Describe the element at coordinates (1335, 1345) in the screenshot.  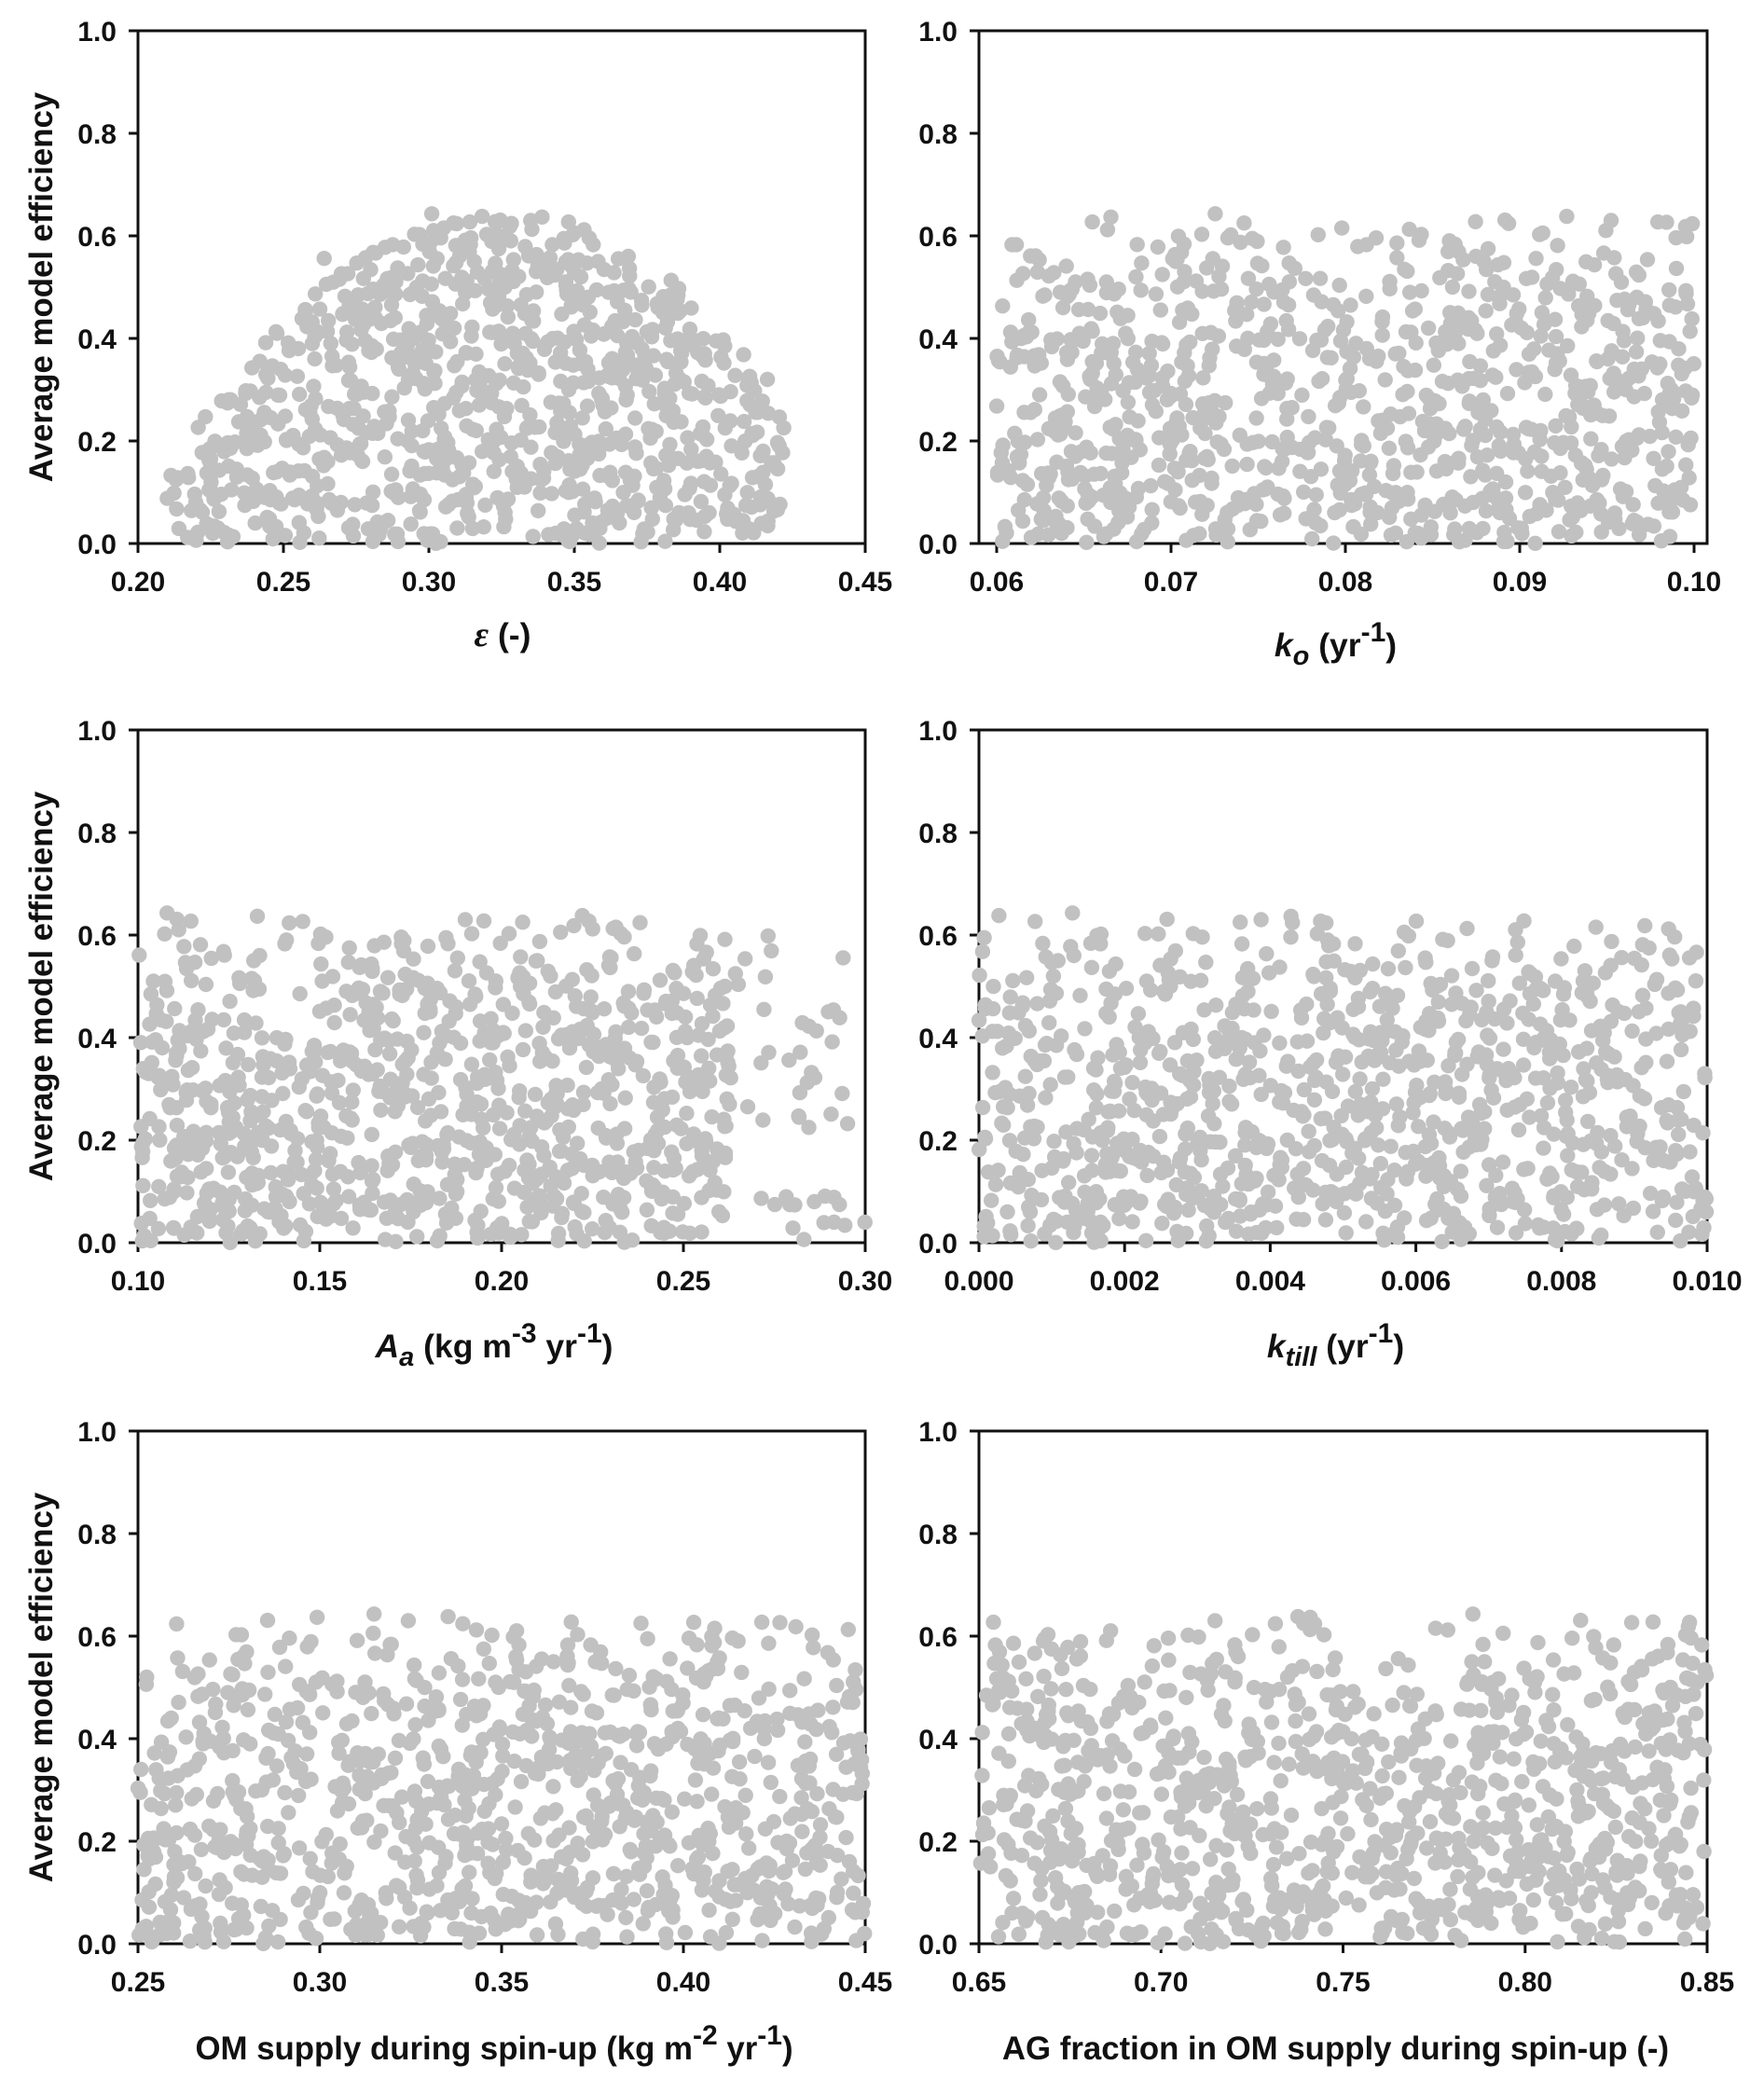
I see `svg-text: ktill (yr-1)` at that location.